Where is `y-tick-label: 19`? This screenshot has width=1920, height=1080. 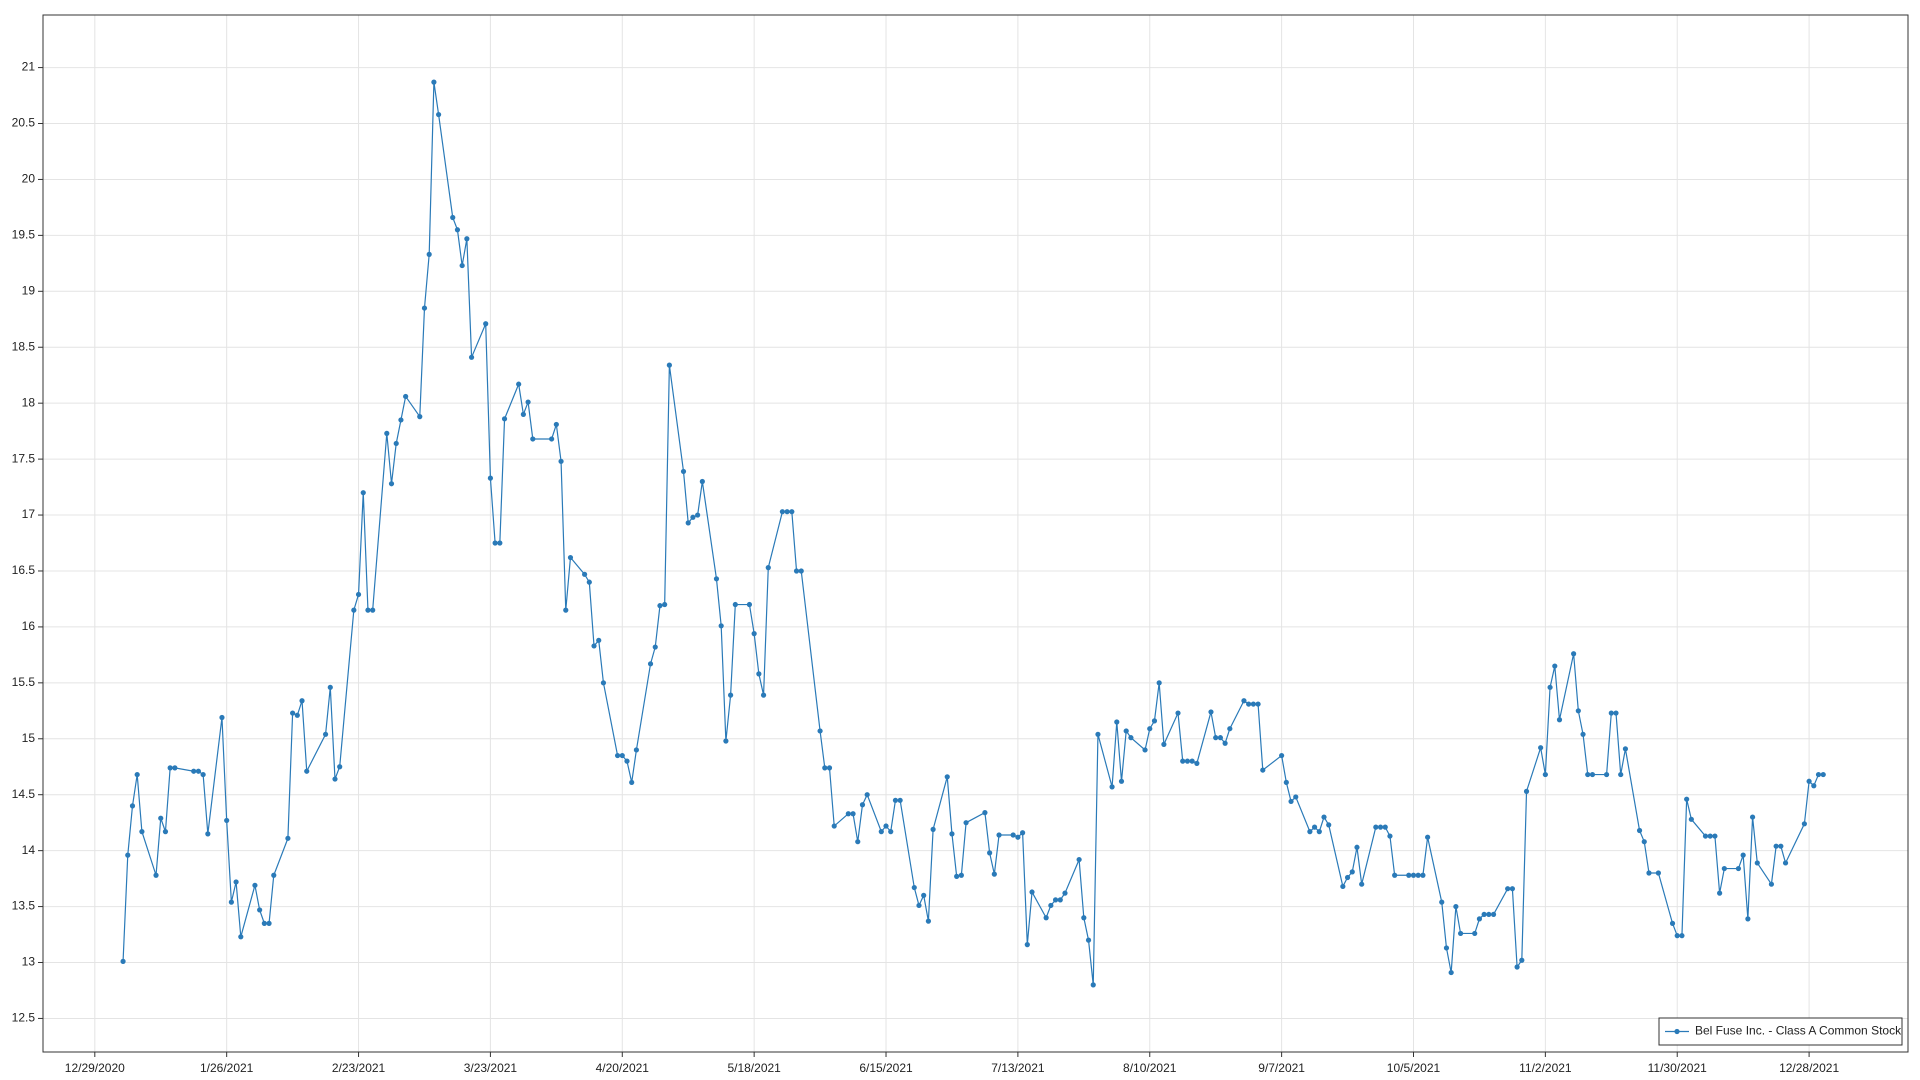 y-tick-label: 19 is located at coordinates (29, 290).